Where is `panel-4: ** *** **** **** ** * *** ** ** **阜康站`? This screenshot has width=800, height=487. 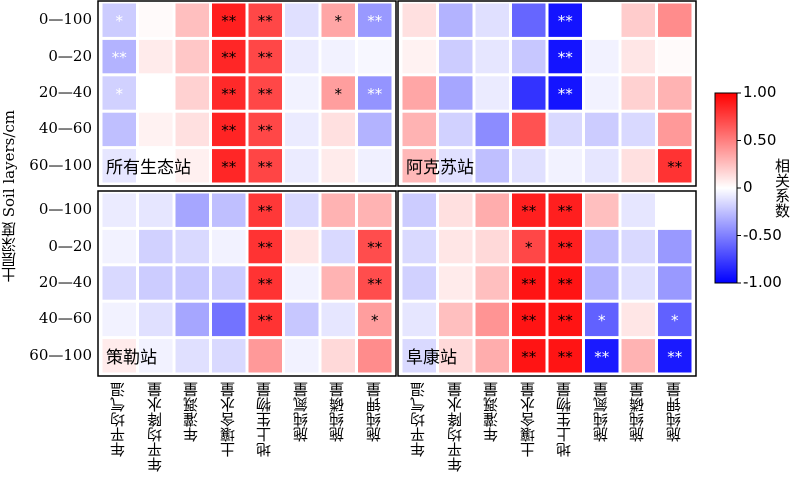
panel-4: ** *** **** **** ** * *** ** ** **阜康站 is located at coordinates (547, 283).